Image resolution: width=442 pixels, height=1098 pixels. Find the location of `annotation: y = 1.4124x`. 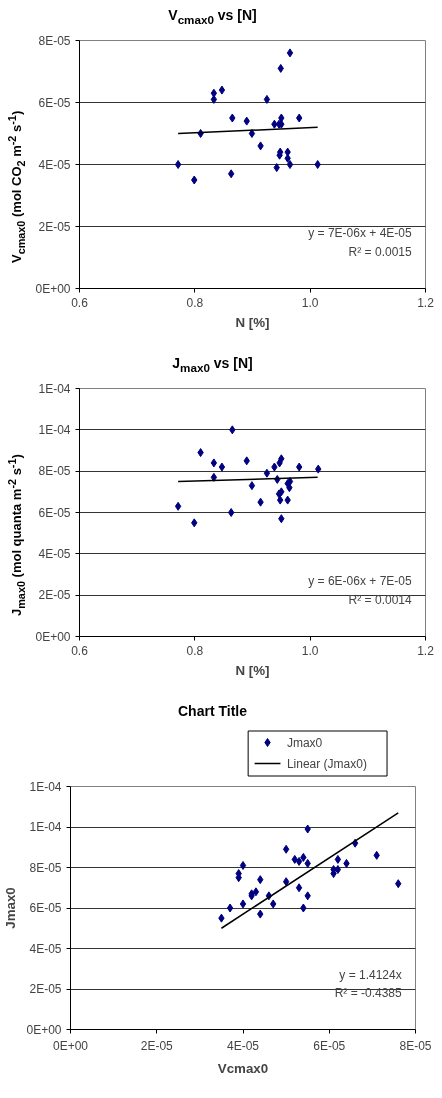

annotation: y = 1.4124x is located at coordinates (370, 975).